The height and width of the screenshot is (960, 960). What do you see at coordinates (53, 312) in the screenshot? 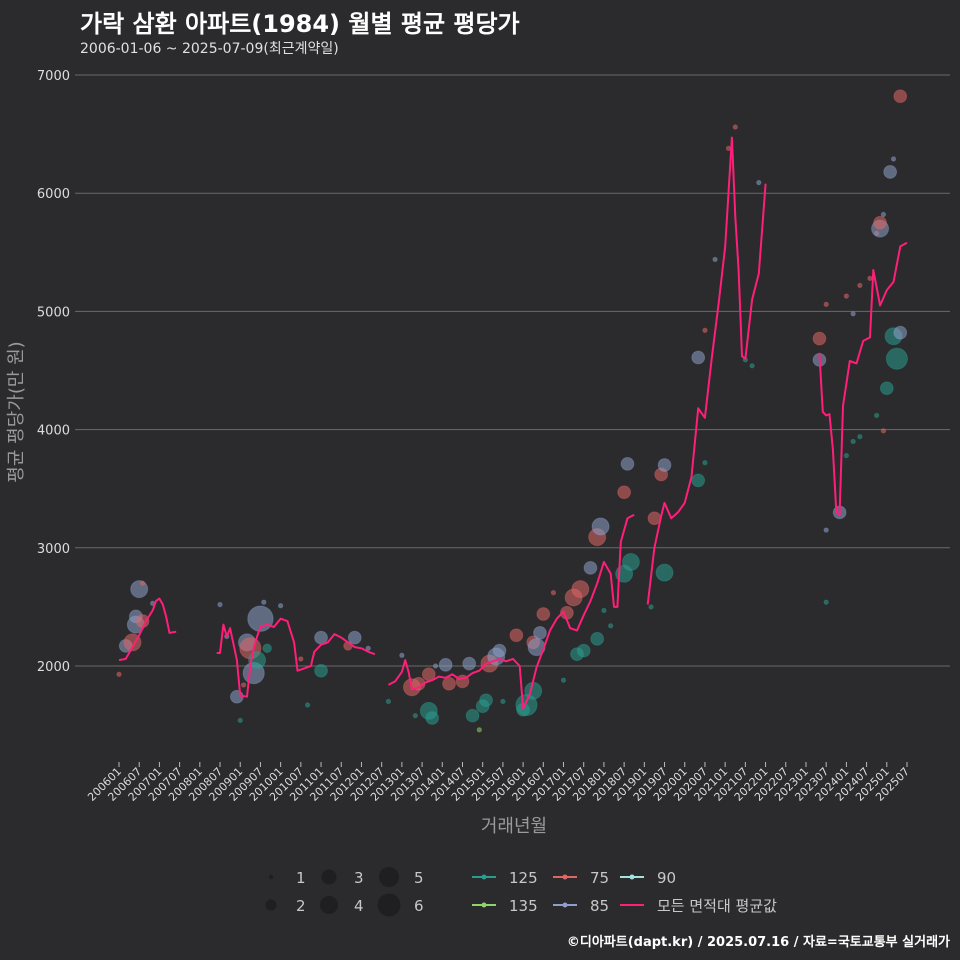
I see `y-tick-label: 5000` at bounding box center [53, 312].